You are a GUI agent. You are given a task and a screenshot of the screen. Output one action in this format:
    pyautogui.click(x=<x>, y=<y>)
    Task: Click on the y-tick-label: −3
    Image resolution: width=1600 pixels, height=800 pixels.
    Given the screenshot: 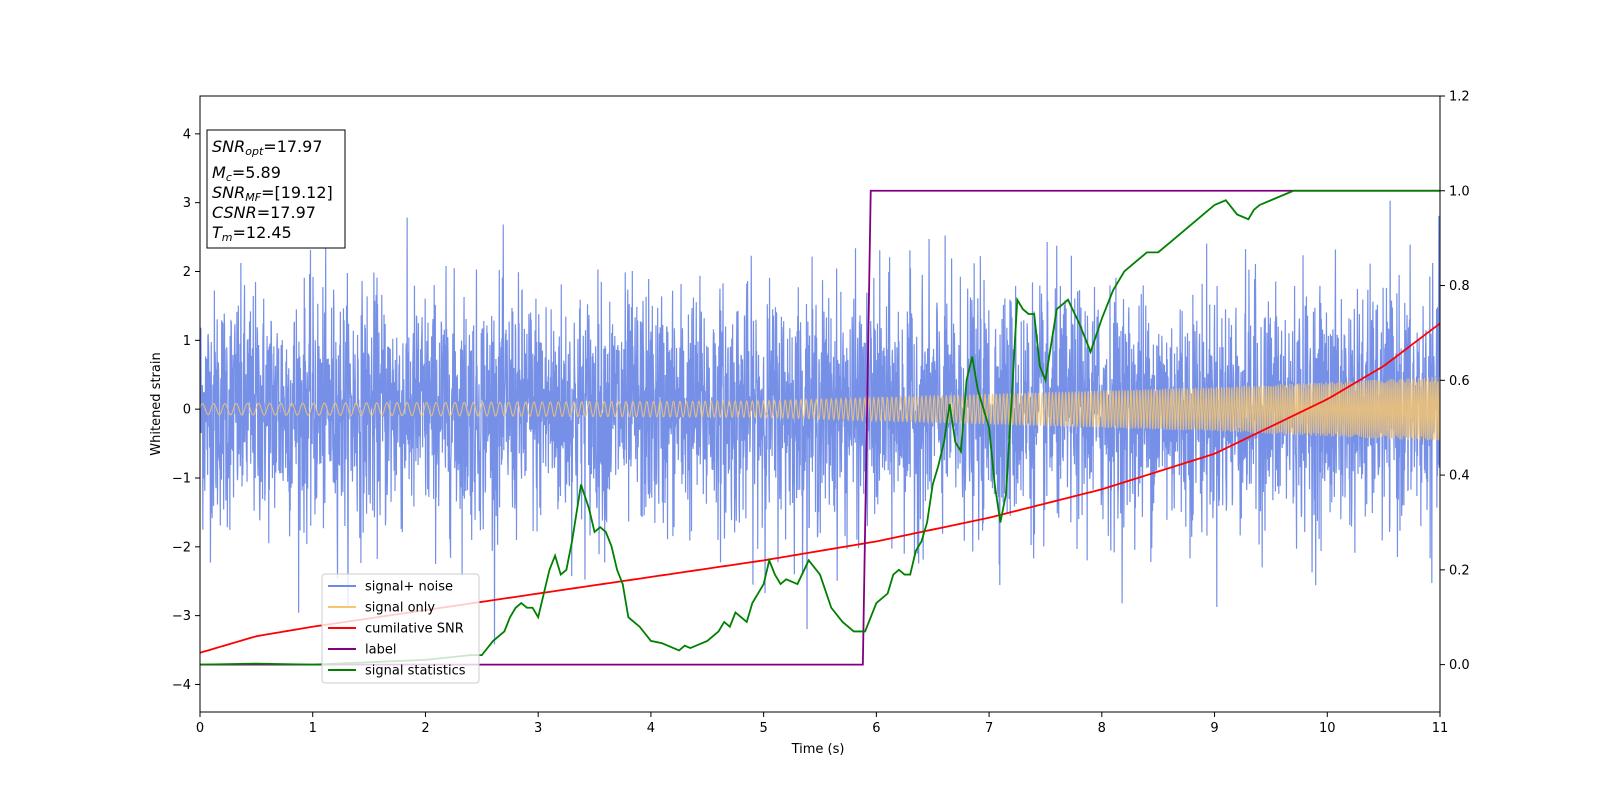 What is the action you would take?
    pyautogui.click(x=181, y=616)
    